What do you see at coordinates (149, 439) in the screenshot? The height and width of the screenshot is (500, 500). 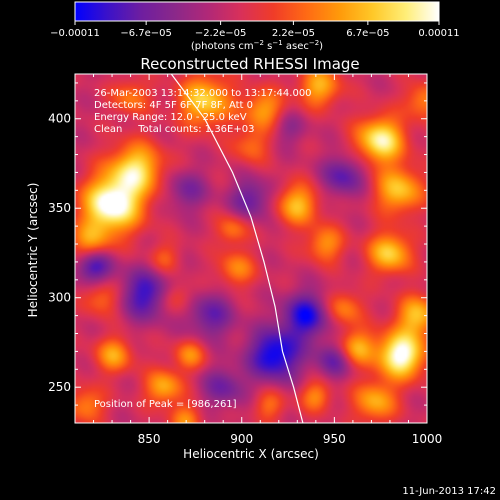 I see `x-tick-label: 850` at bounding box center [149, 439].